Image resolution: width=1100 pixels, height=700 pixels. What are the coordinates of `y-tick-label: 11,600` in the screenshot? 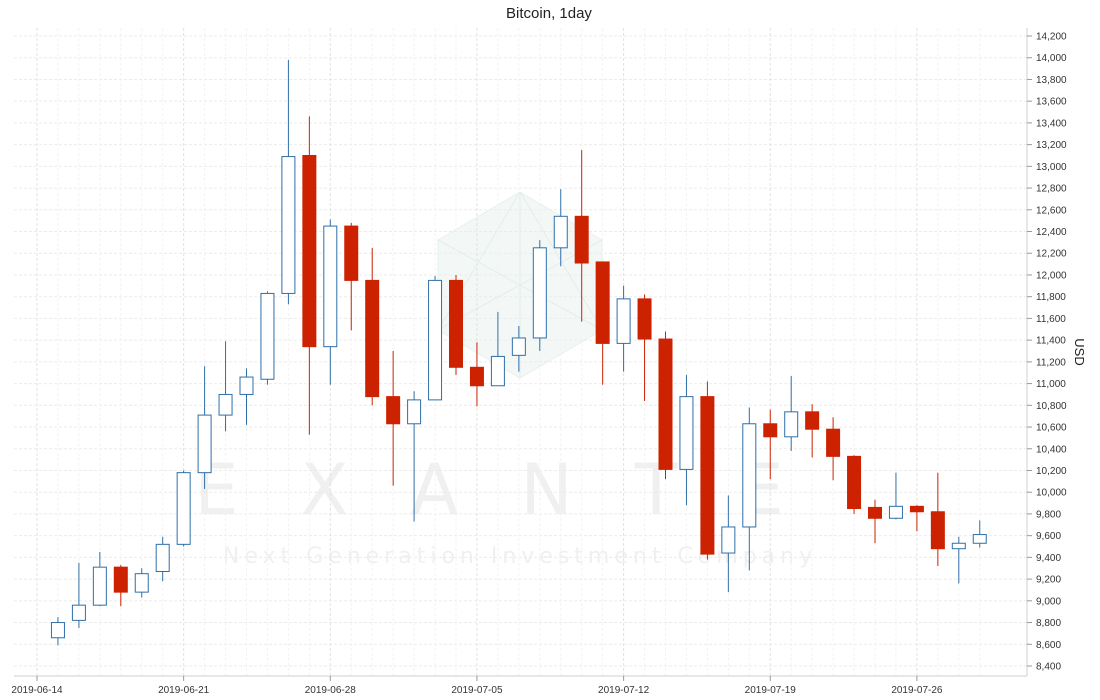 It's located at (1051, 319).